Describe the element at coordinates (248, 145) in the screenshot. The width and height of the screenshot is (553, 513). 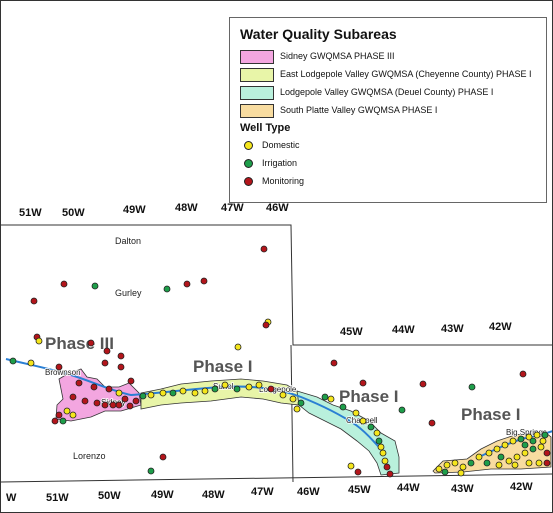
I see `legend-dot-domestic` at that location.